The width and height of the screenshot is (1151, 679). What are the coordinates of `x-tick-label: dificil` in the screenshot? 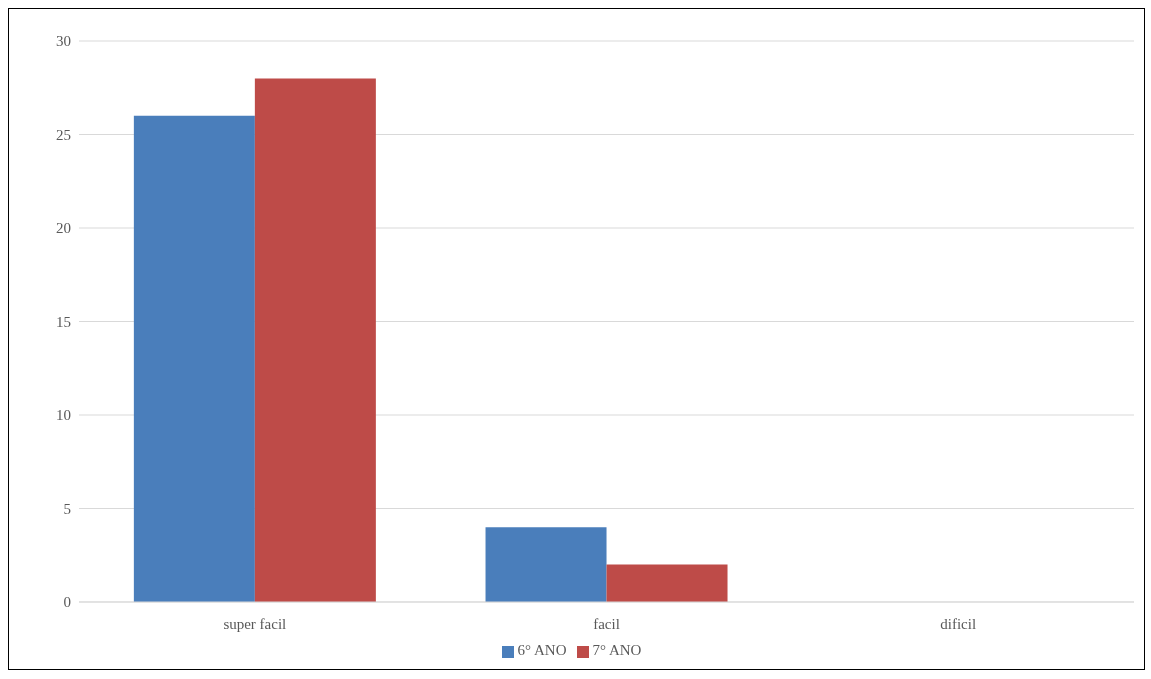 It's located at (958, 623).